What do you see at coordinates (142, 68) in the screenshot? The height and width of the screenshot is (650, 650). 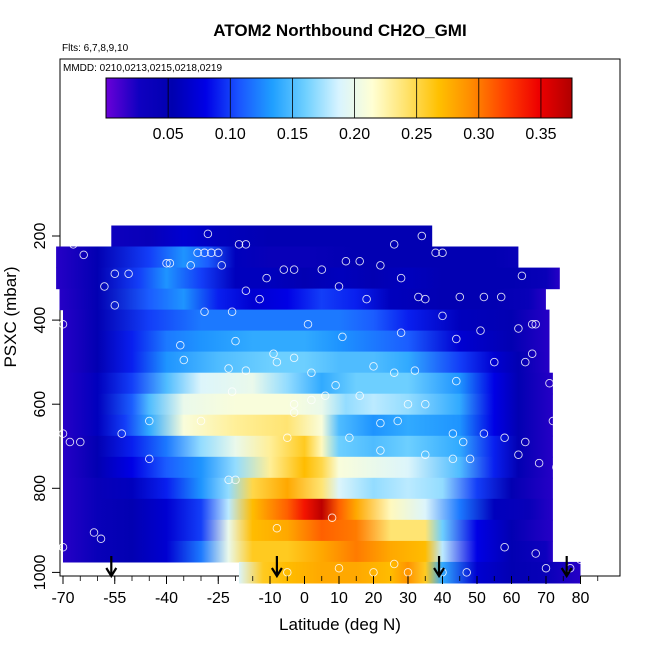 I see `dates-note: MMDD: 0210,0213,0215,0218,0219` at bounding box center [142, 68].